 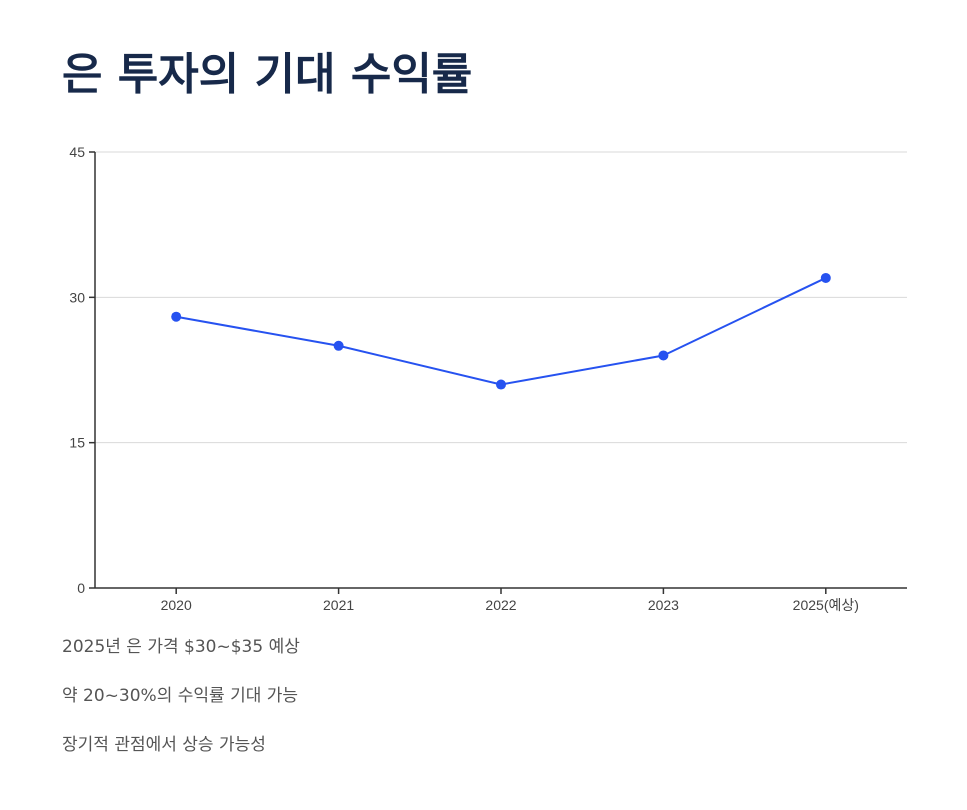 What do you see at coordinates (180, 696) in the screenshot?
I see `note-expected-return: 약 20~30%의 수익률 기대 가능` at bounding box center [180, 696].